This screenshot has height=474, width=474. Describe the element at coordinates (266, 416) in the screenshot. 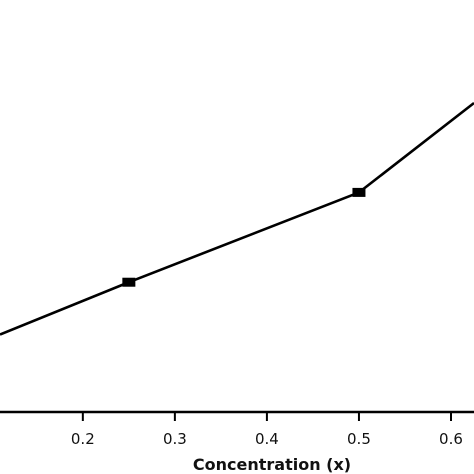

I see `x-axis-ticks` at that location.